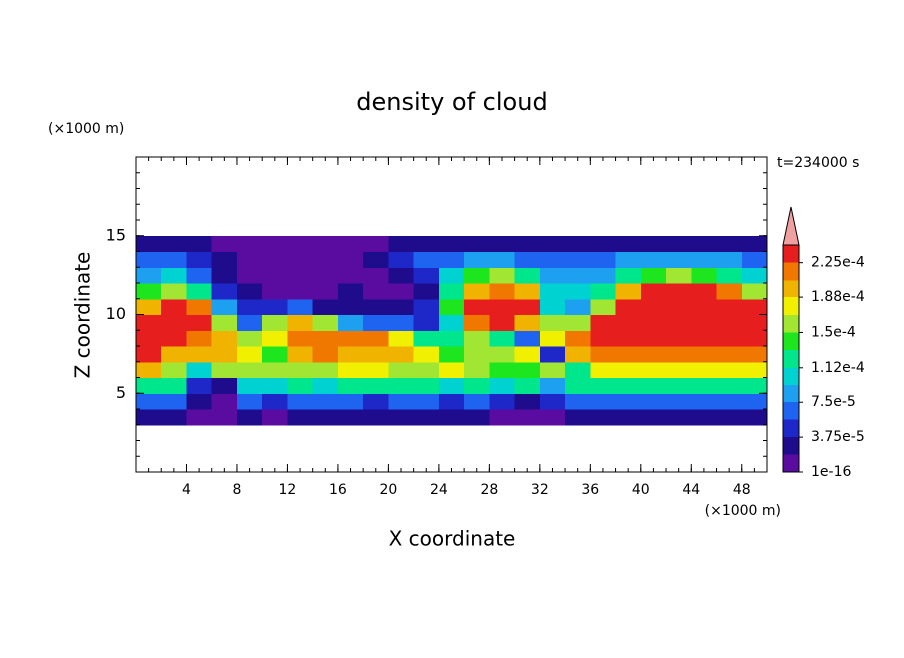 The image size is (904, 658). Describe the element at coordinates (116, 313) in the screenshot. I see `y-tick-label: 10` at that location.